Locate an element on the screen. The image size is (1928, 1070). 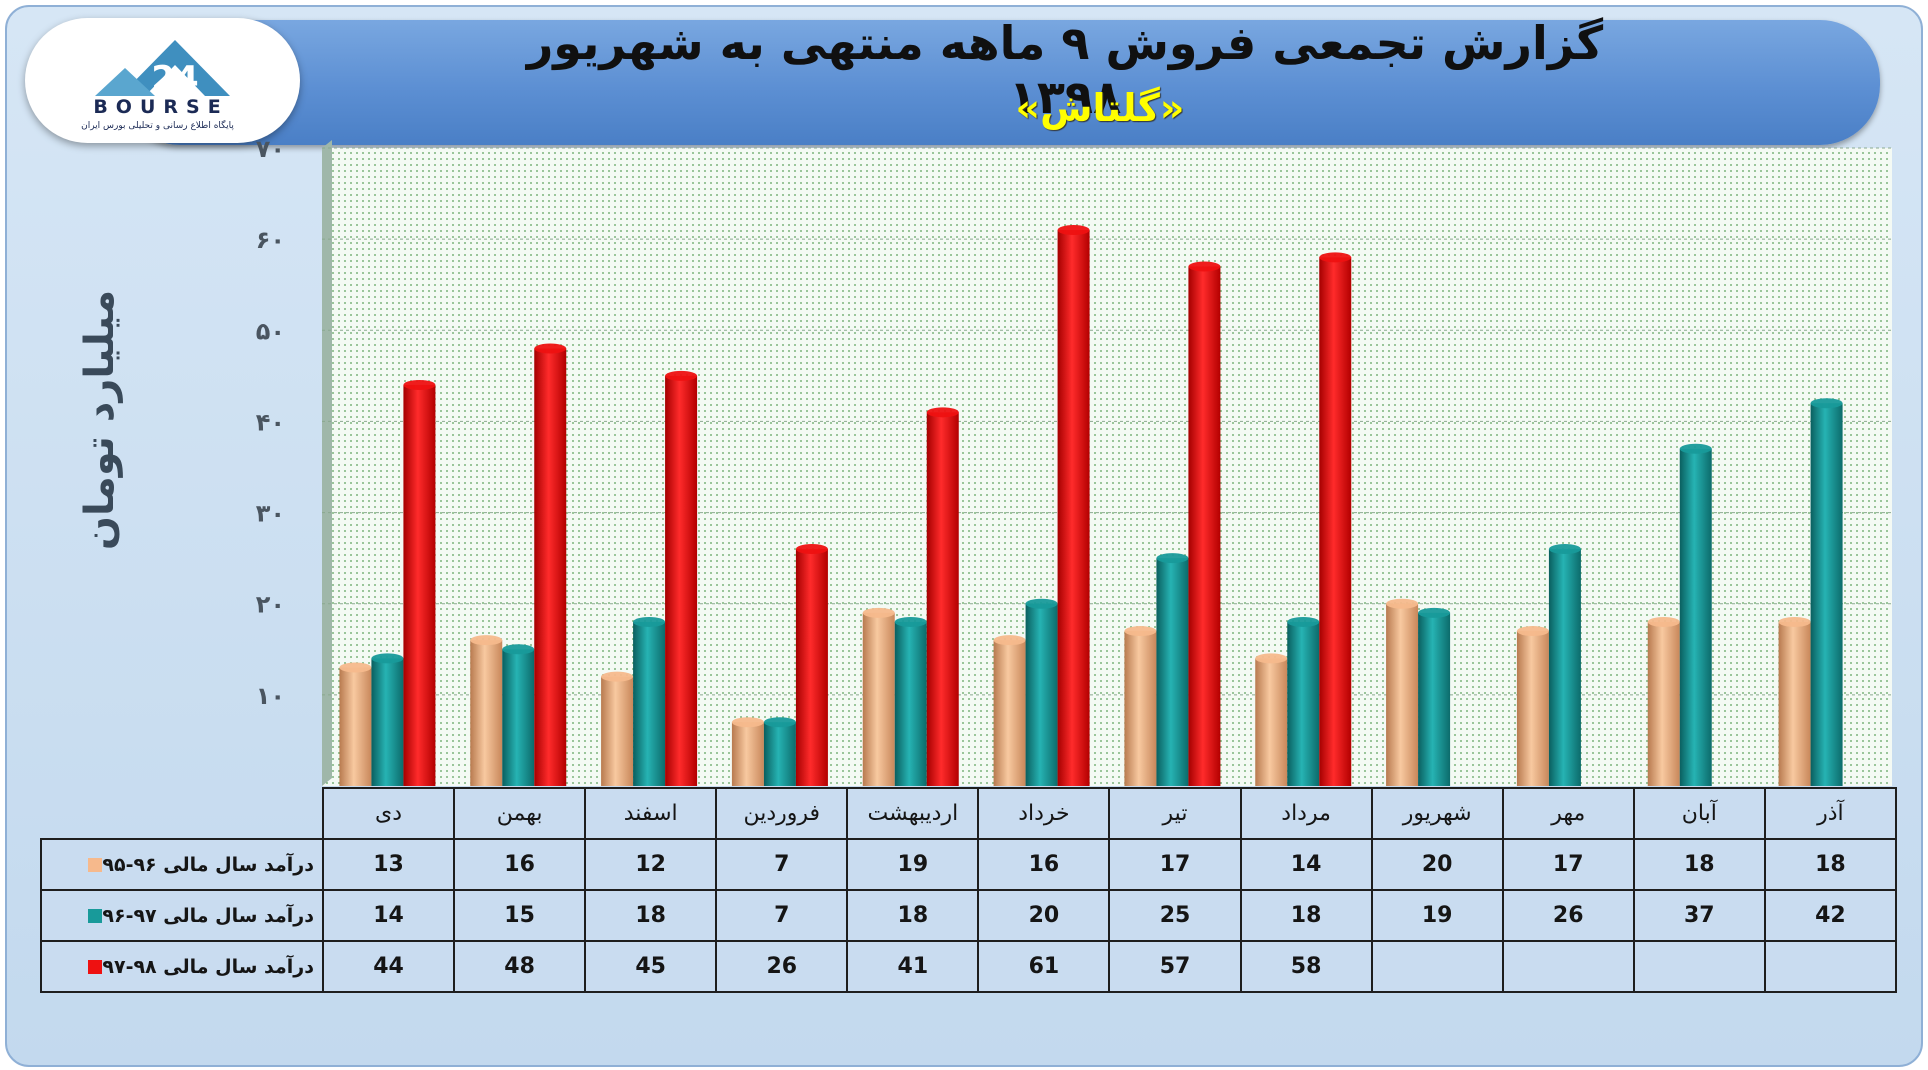
y-tick-label: ۳۰ is located at coordinates (270, 514).